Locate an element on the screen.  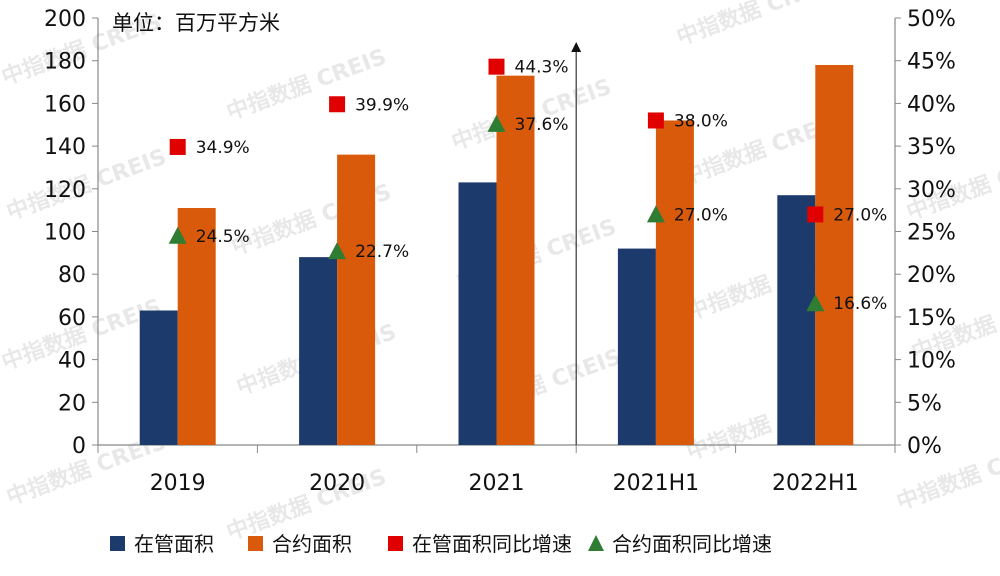
data-label: 16.6% is located at coordinates (860, 304).